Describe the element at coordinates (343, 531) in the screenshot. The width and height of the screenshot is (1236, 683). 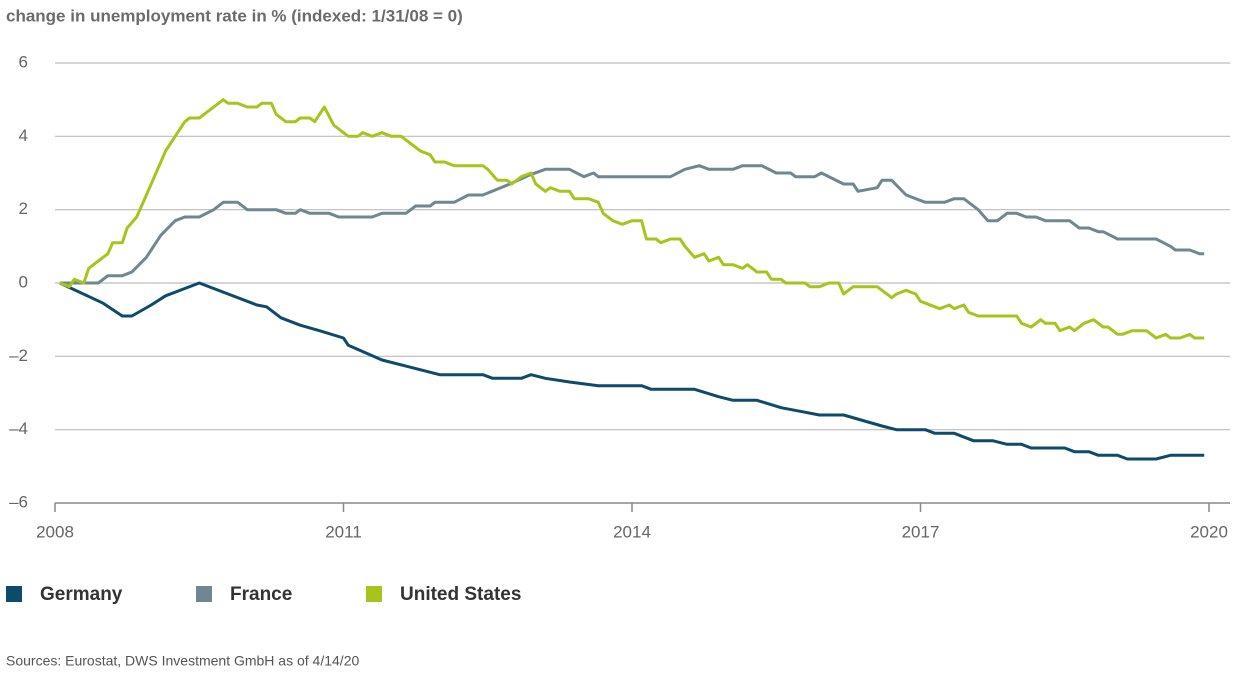
I see `x-tick-label: 2011` at that location.